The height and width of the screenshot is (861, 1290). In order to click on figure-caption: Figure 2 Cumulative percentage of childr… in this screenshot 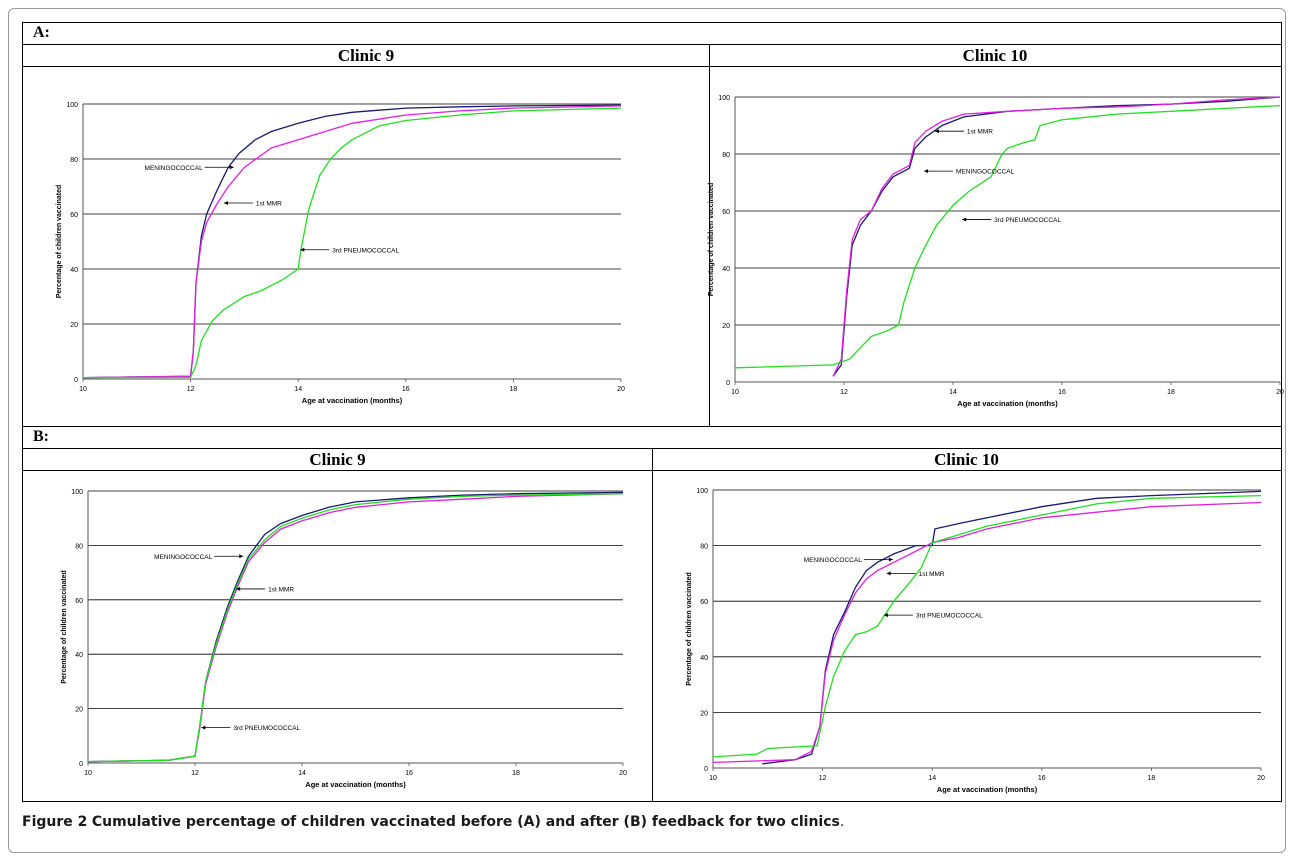, I will do `click(433, 822)`.